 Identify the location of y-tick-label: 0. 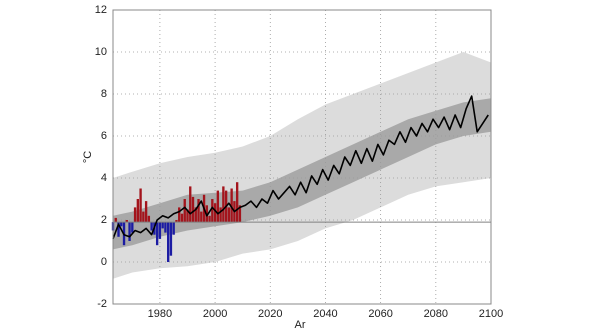
(104, 262).